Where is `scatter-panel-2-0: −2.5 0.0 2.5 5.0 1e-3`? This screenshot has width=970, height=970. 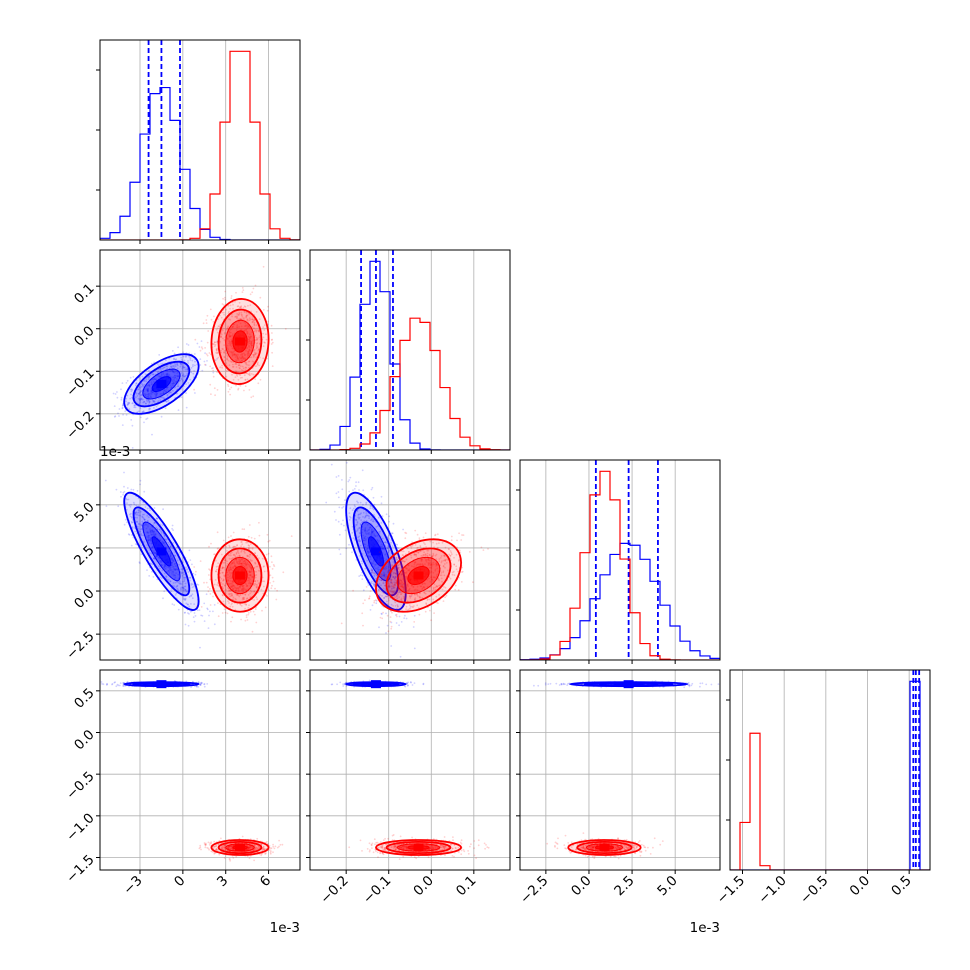 scatter-panel-2-0: −2.5 0.0 2.5 5.0 1e-3 is located at coordinates (182, 554).